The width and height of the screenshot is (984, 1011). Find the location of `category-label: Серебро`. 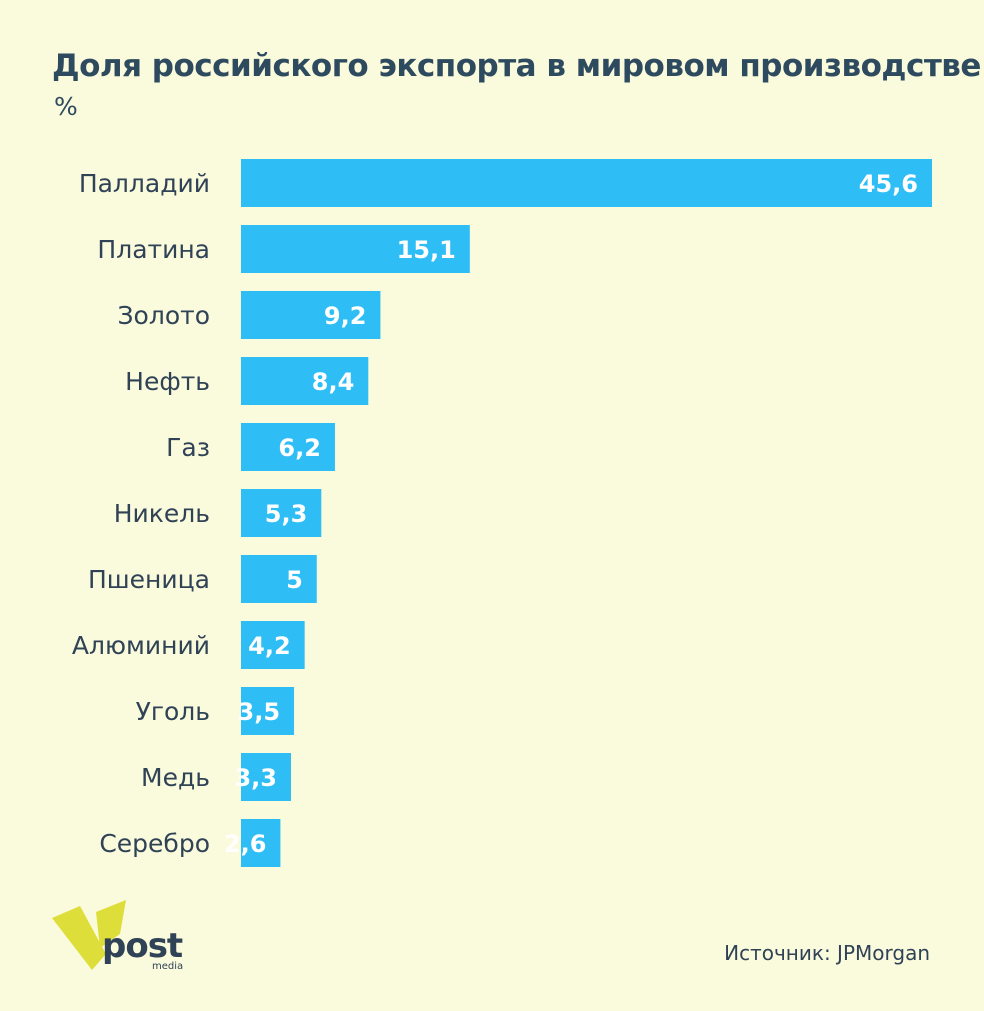

category-label: Серебро is located at coordinates (154, 843).